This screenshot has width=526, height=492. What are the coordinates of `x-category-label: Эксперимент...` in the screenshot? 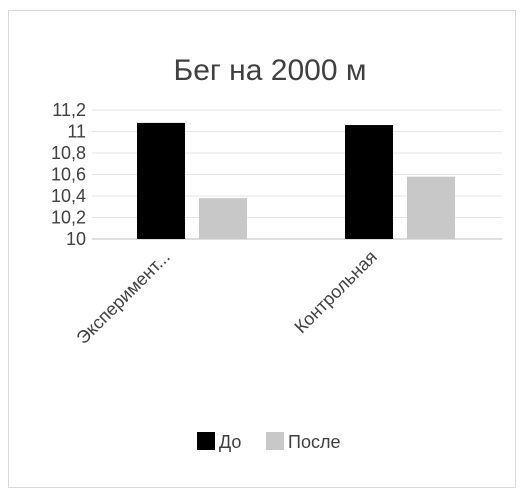 It's located at (122, 297).